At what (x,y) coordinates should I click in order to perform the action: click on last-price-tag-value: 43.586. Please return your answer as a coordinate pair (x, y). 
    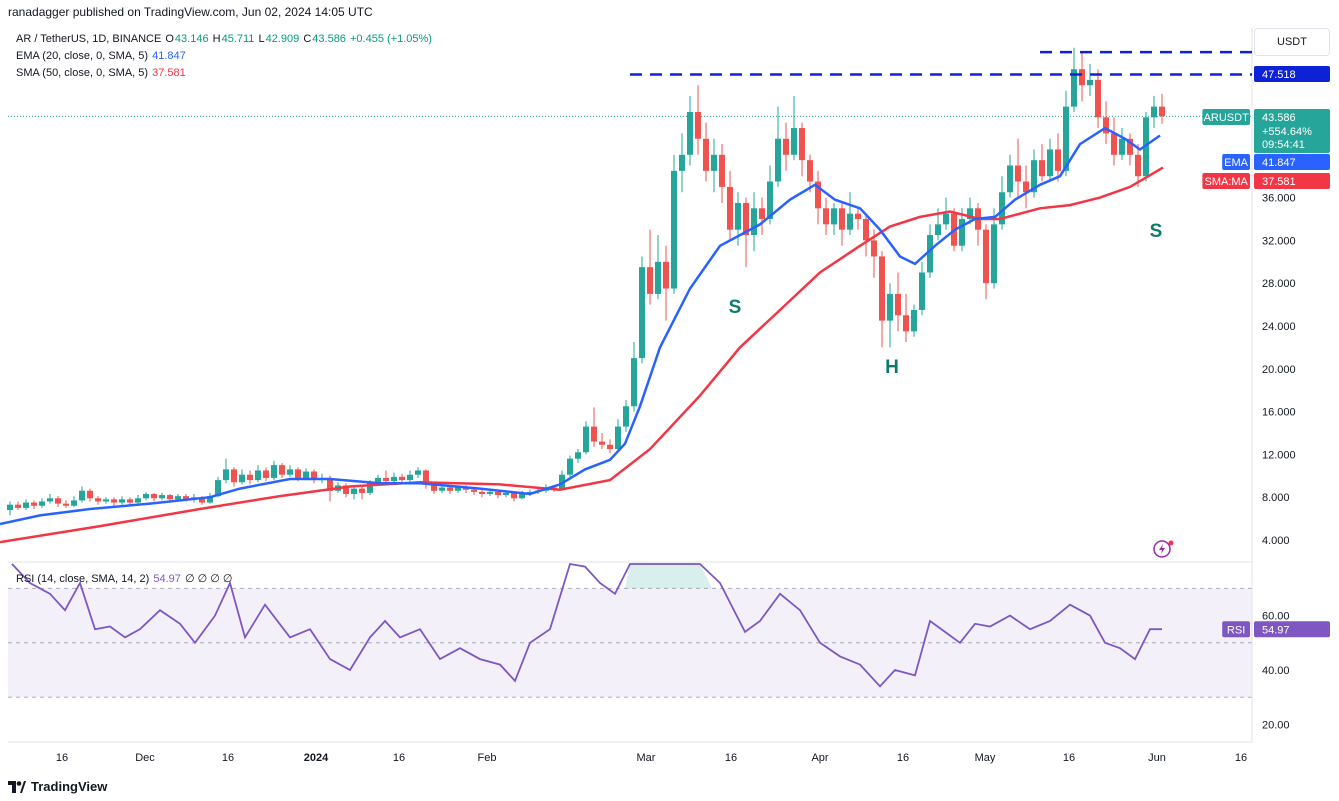
    Looking at the image, I should click on (1279, 118).